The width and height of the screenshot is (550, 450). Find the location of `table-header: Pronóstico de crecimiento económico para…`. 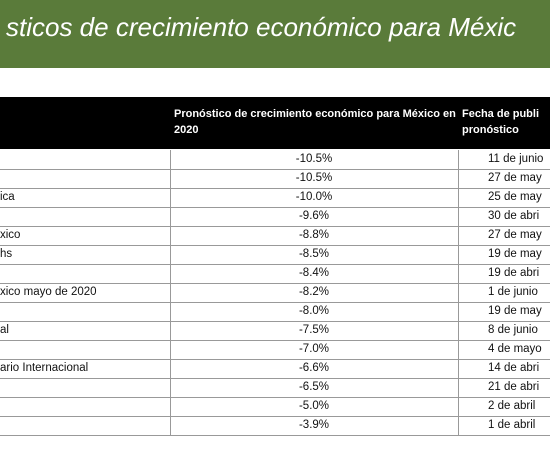

table-header: Pronóstico de crecimiento económico para… is located at coordinates (275, 123).